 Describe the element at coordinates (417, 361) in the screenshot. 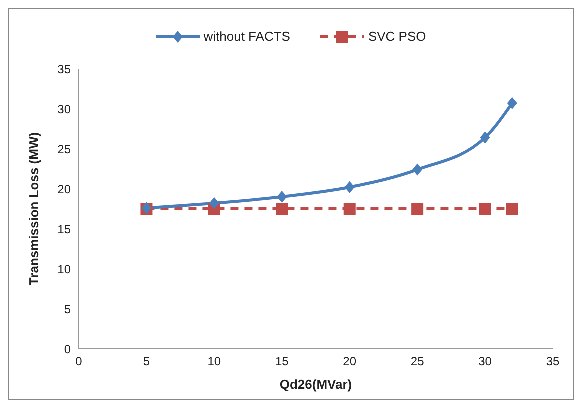

I see `x-tick-label: 25` at that location.